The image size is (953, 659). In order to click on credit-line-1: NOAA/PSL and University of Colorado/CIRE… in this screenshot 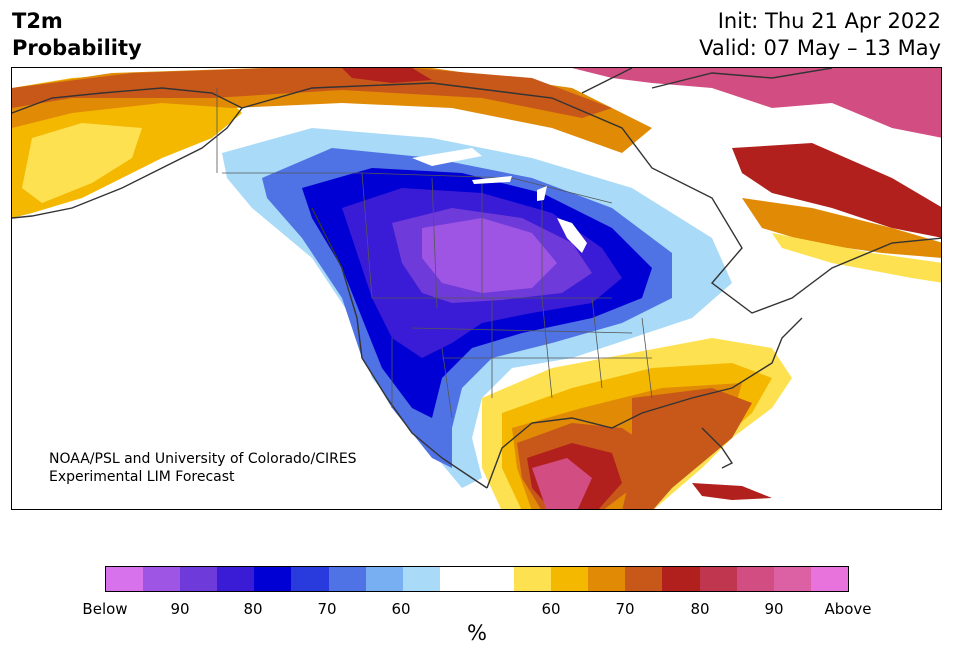, I will do `click(203, 459)`.